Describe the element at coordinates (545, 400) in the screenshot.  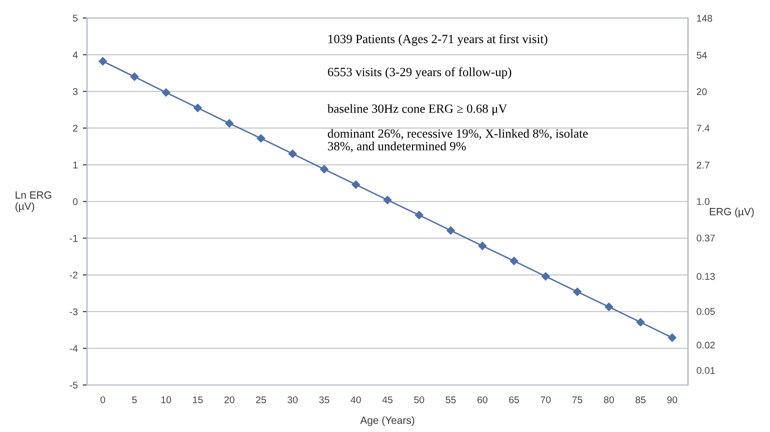
I see `x-tick-label: 70` at that location.